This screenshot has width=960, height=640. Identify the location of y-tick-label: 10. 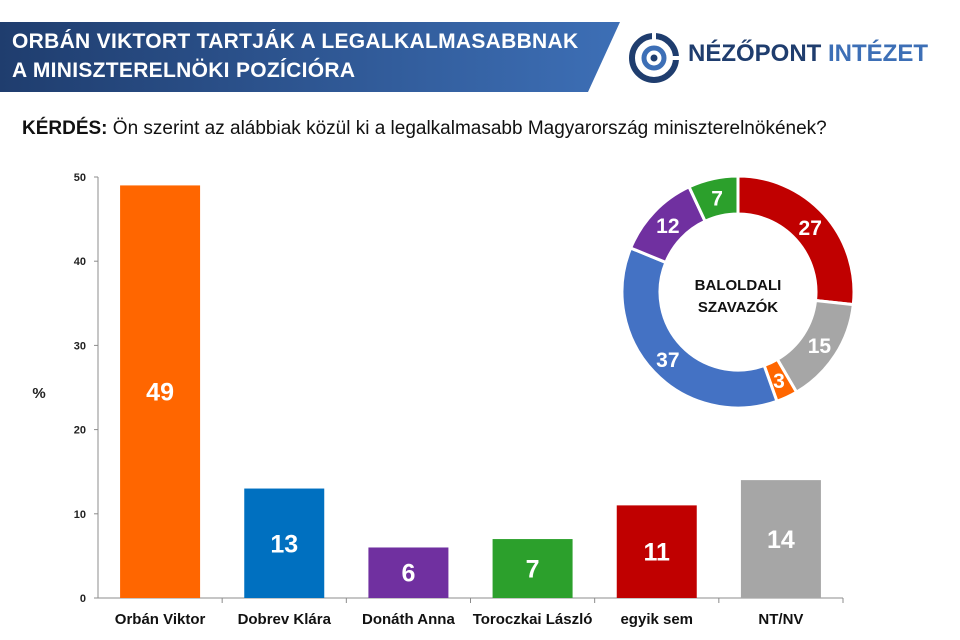
(80, 515).